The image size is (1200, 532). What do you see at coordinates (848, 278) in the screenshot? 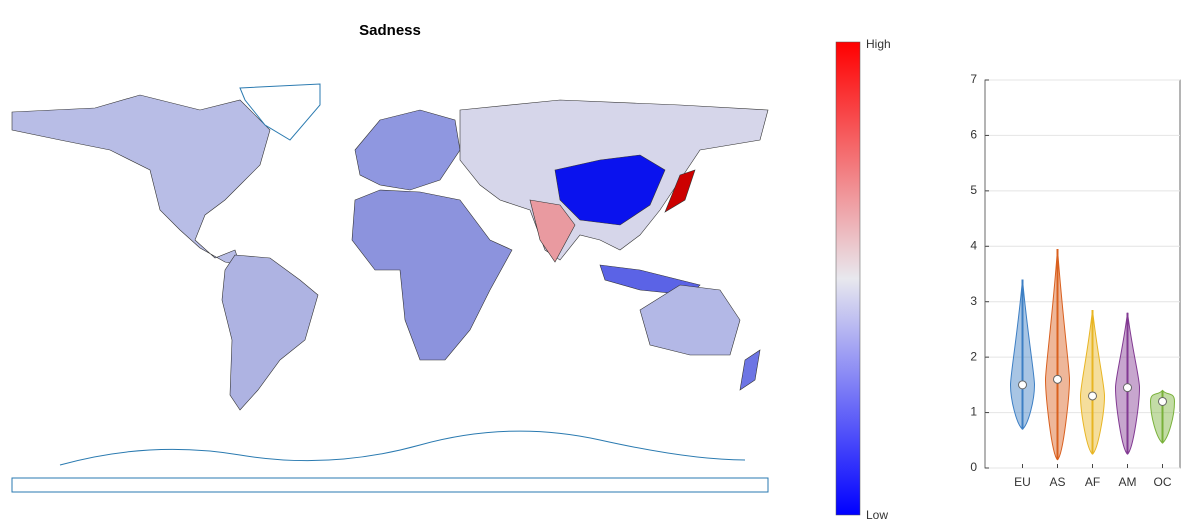
I see `colorbar` at bounding box center [848, 278].